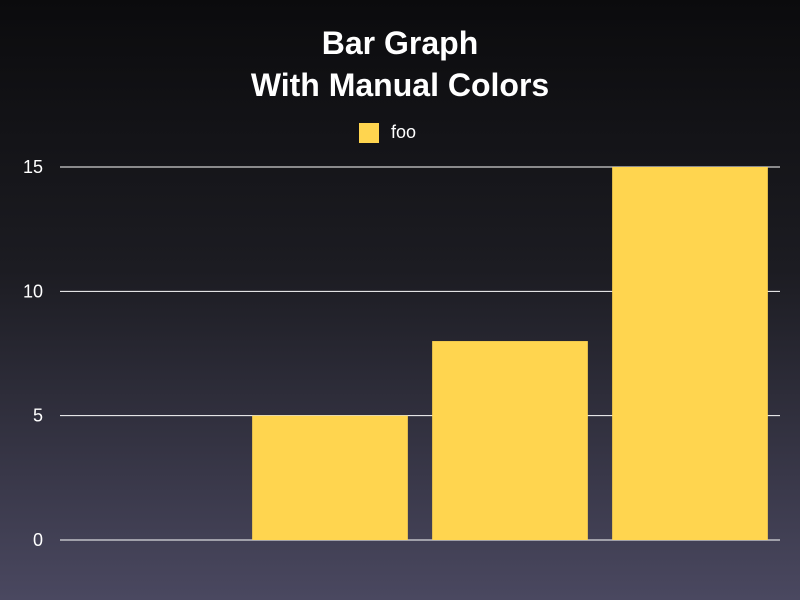  What do you see at coordinates (400, 43) in the screenshot?
I see `chart-title-line-1: Bar Graph` at bounding box center [400, 43].